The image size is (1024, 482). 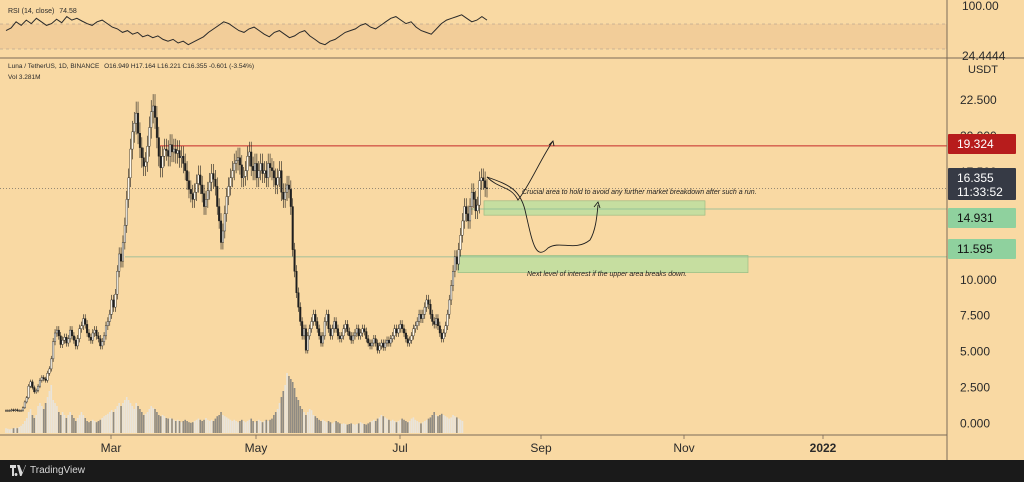 What do you see at coordinates (982, 144) in the screenshot?
I see `price-badge: 19.324` at bounding box center [982, 144].